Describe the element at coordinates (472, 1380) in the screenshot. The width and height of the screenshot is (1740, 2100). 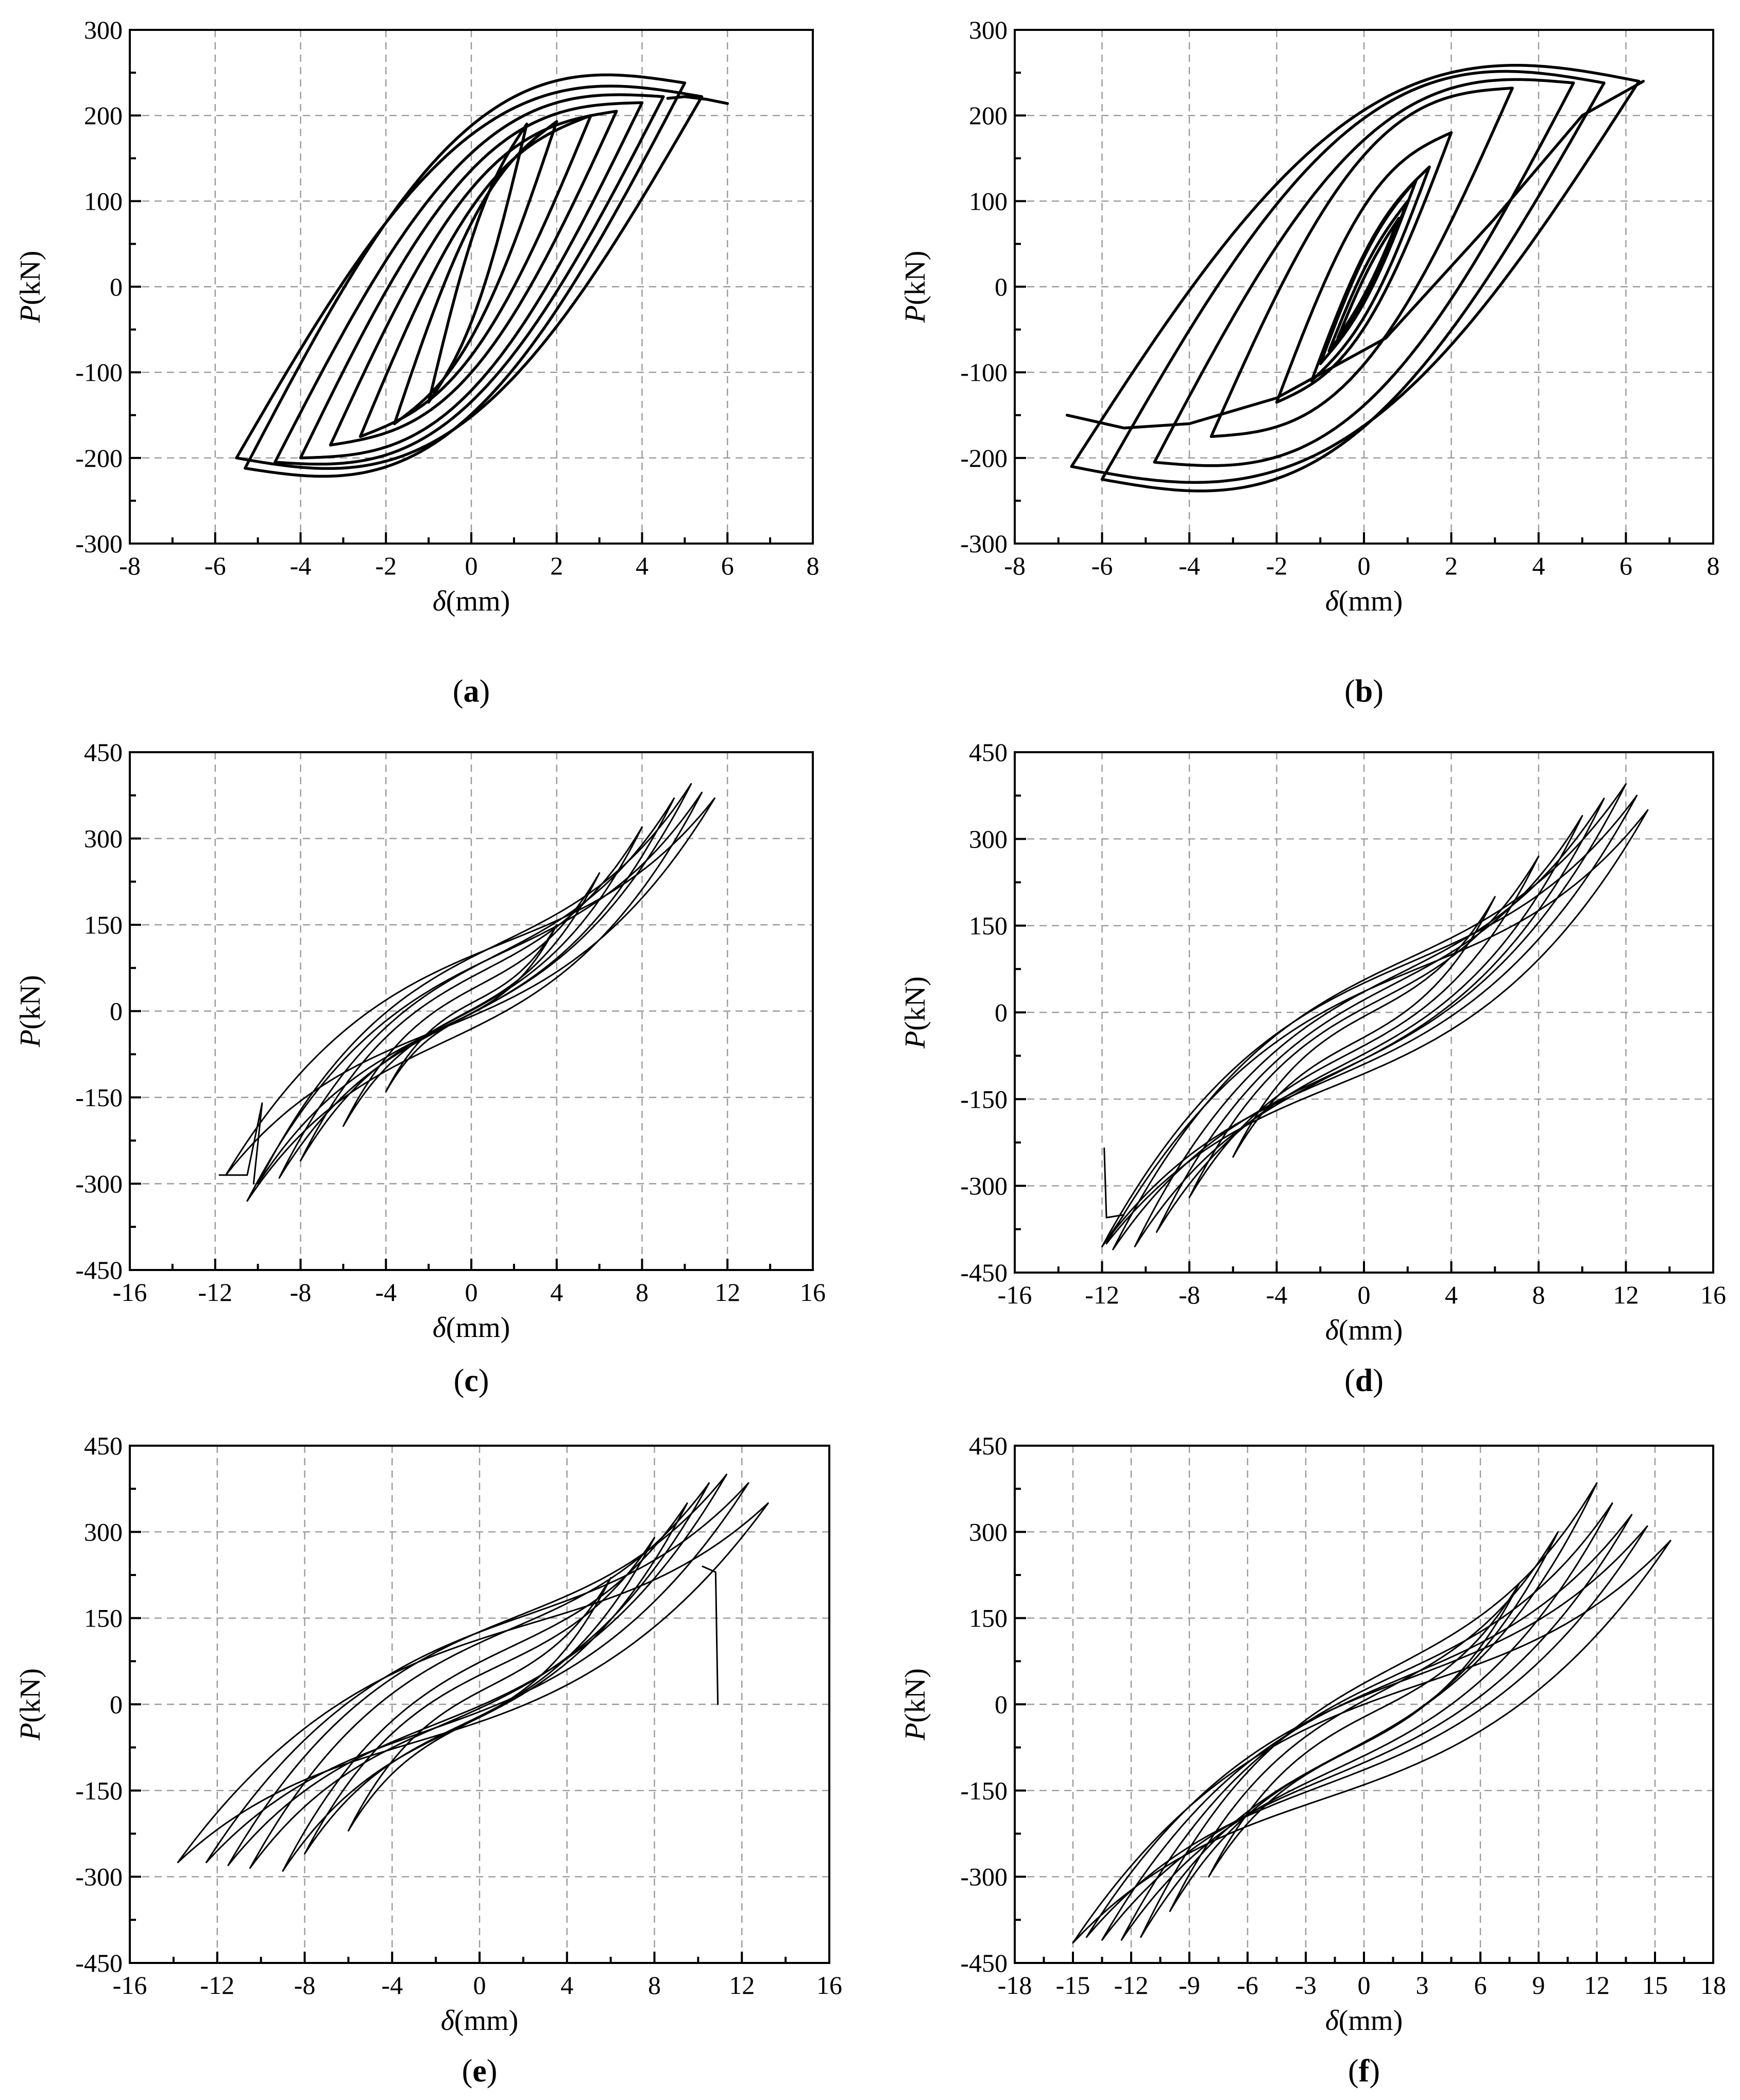
I see `panel-label: (c)` at that location.